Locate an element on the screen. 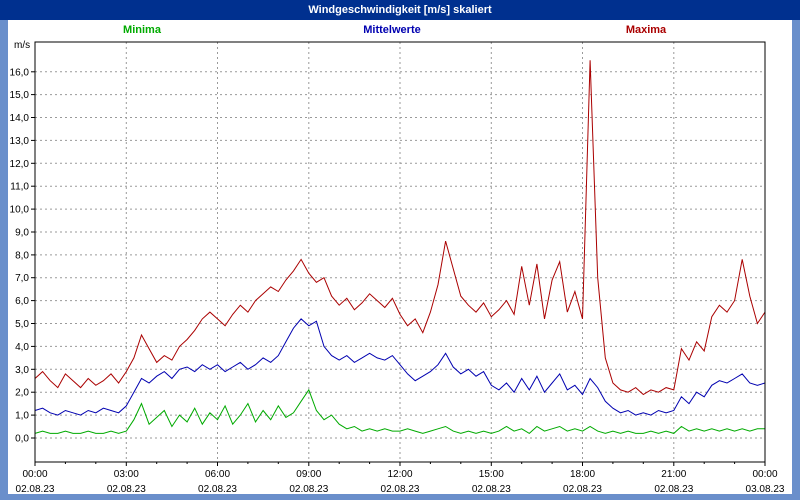 The width and height of the screenshot is (800, 500). legend-minima-label: Minima is located at coordinates (142, 30).